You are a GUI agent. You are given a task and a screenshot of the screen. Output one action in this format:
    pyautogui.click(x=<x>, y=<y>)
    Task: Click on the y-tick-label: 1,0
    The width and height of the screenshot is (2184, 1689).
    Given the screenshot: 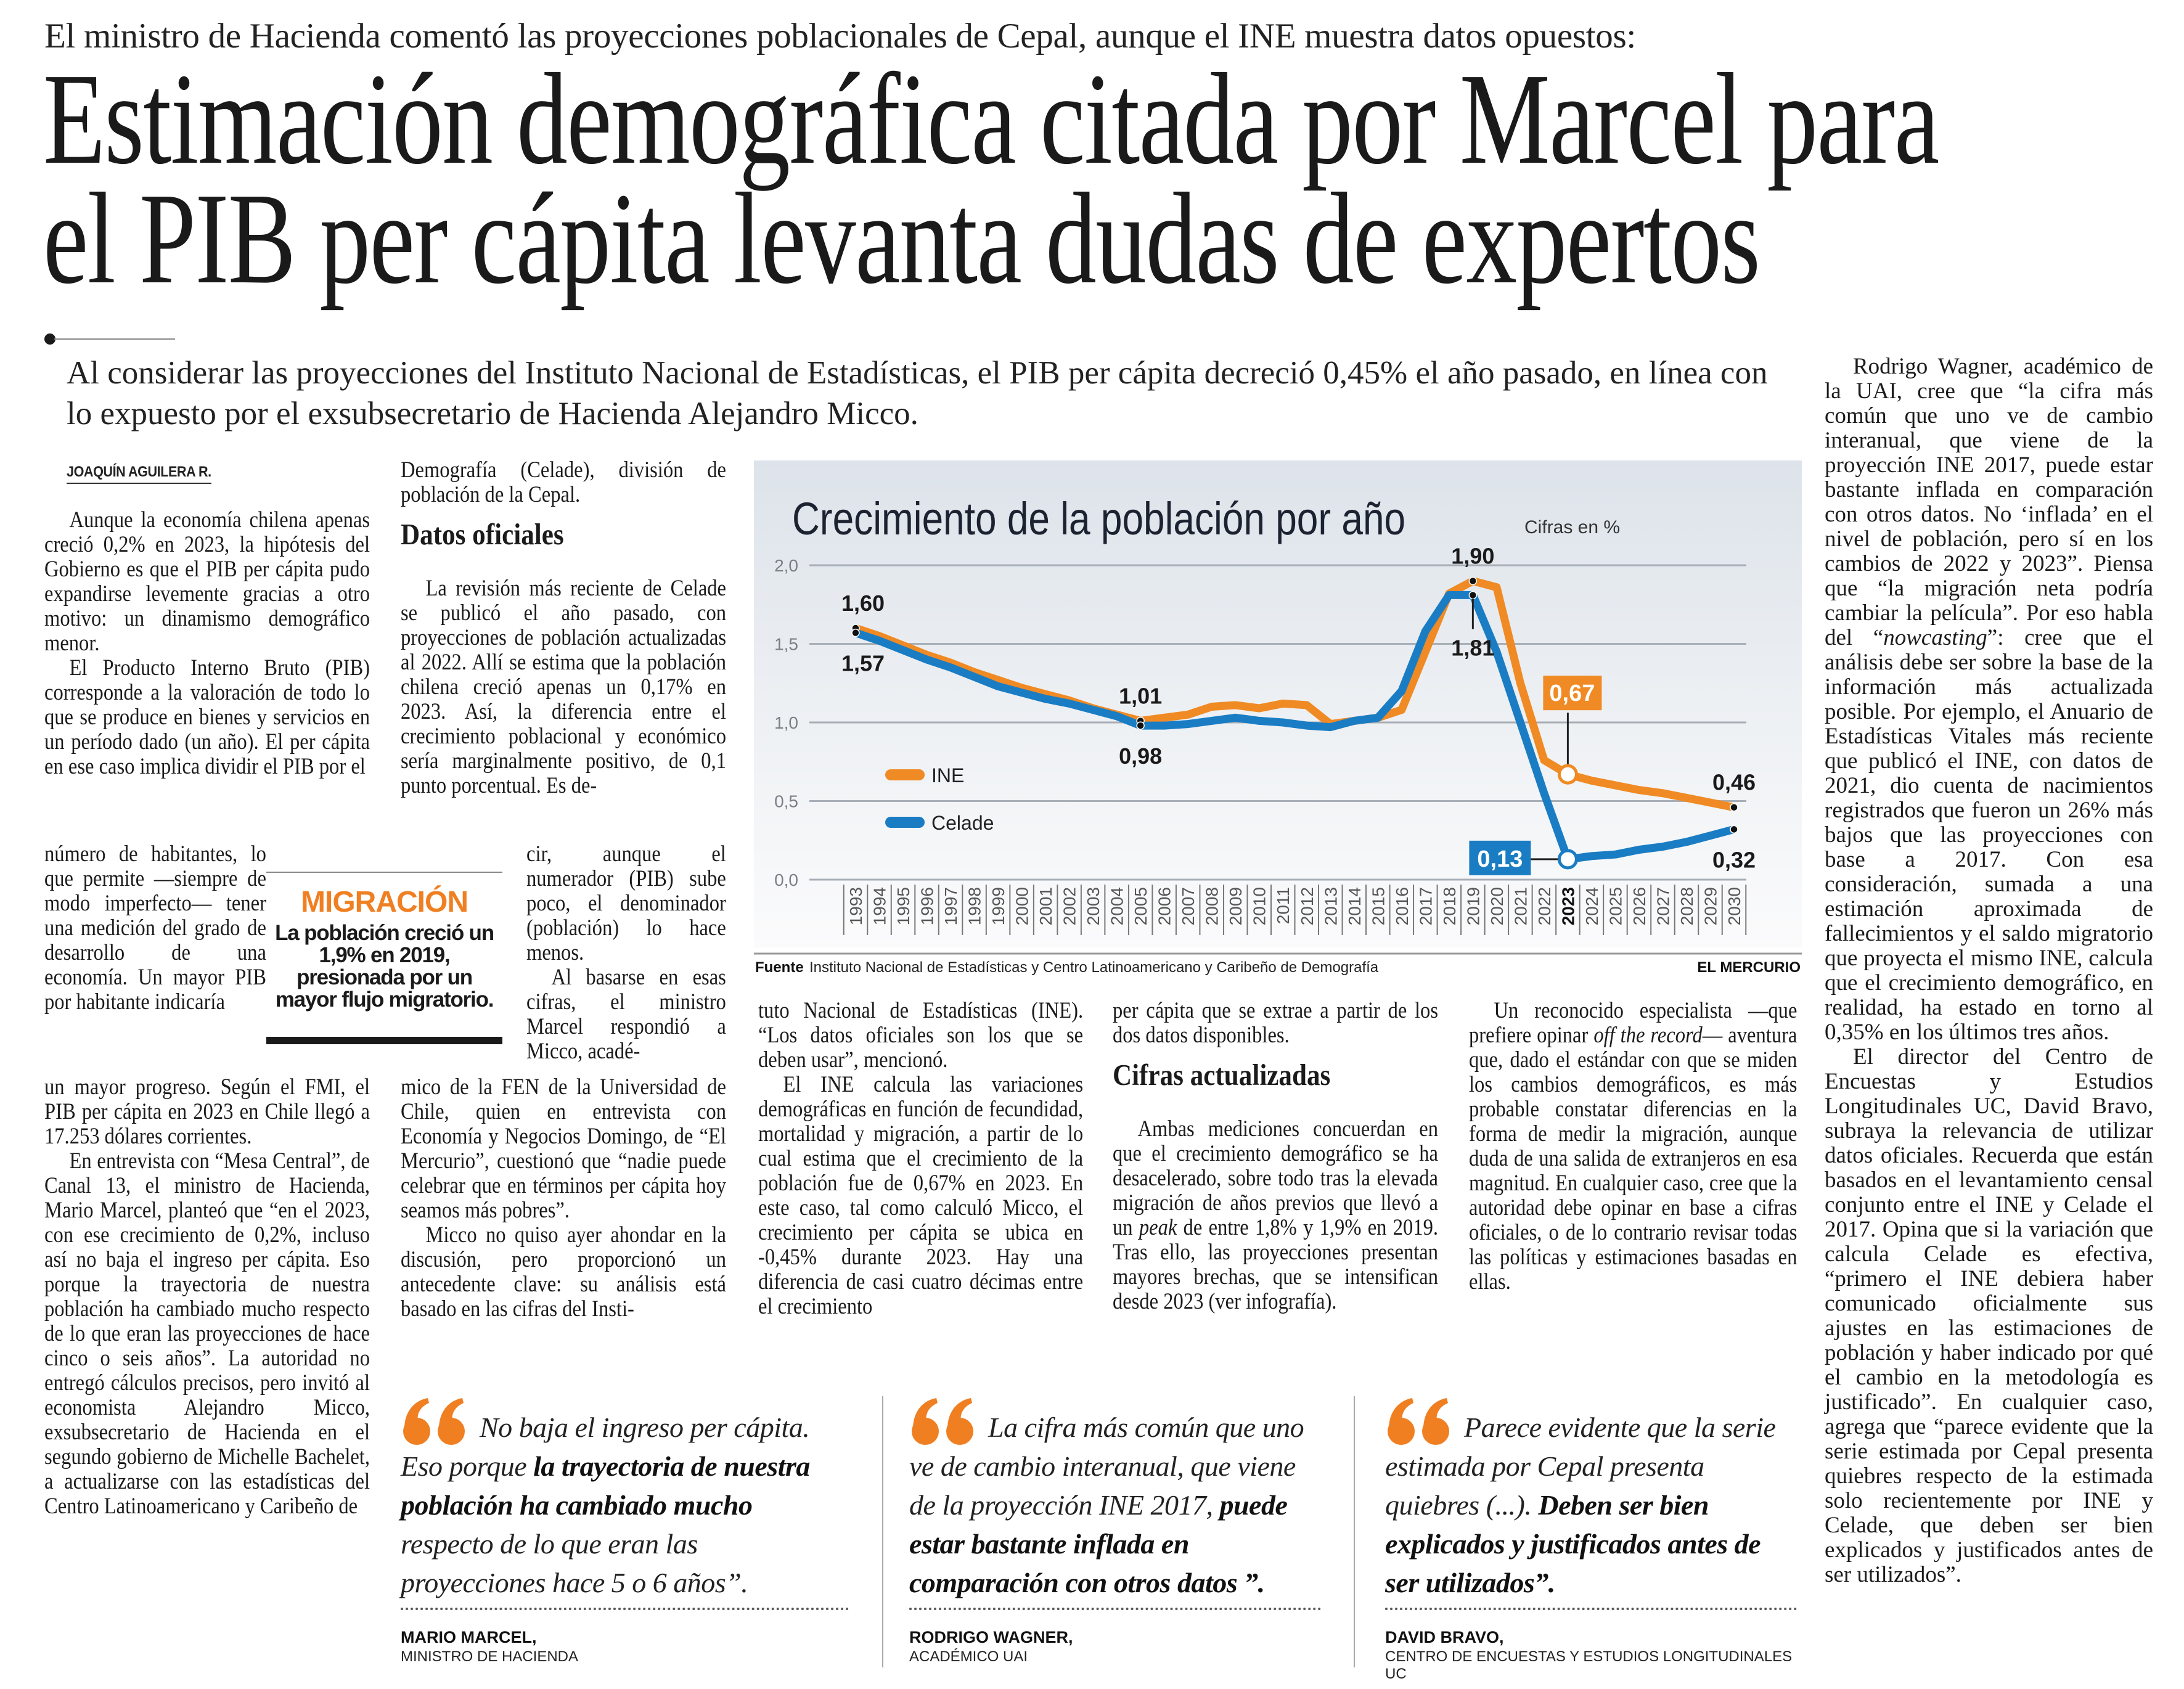 What is the action you would take?
    pyautogui.click(x=786, y=723)
    